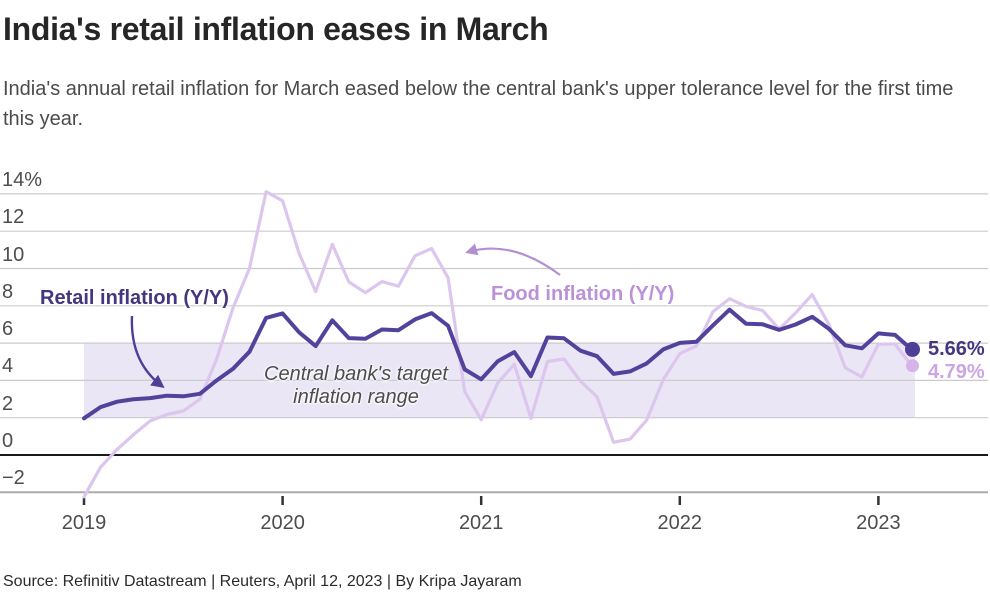 Image resolution: width=990 pixels, height=600 pixels. Describe the element at coordinates (147, 351) in the screenshot. I see `retail-label-arrow` at that location.